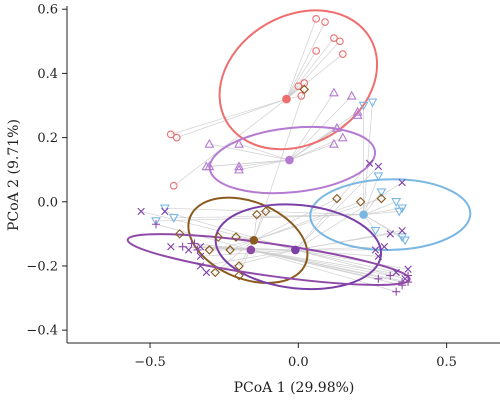 The image size is (500, 406). Describe the element at coordinates (42, 331) in the screenshot. I see `y-tick-label: −0.4` at that location.